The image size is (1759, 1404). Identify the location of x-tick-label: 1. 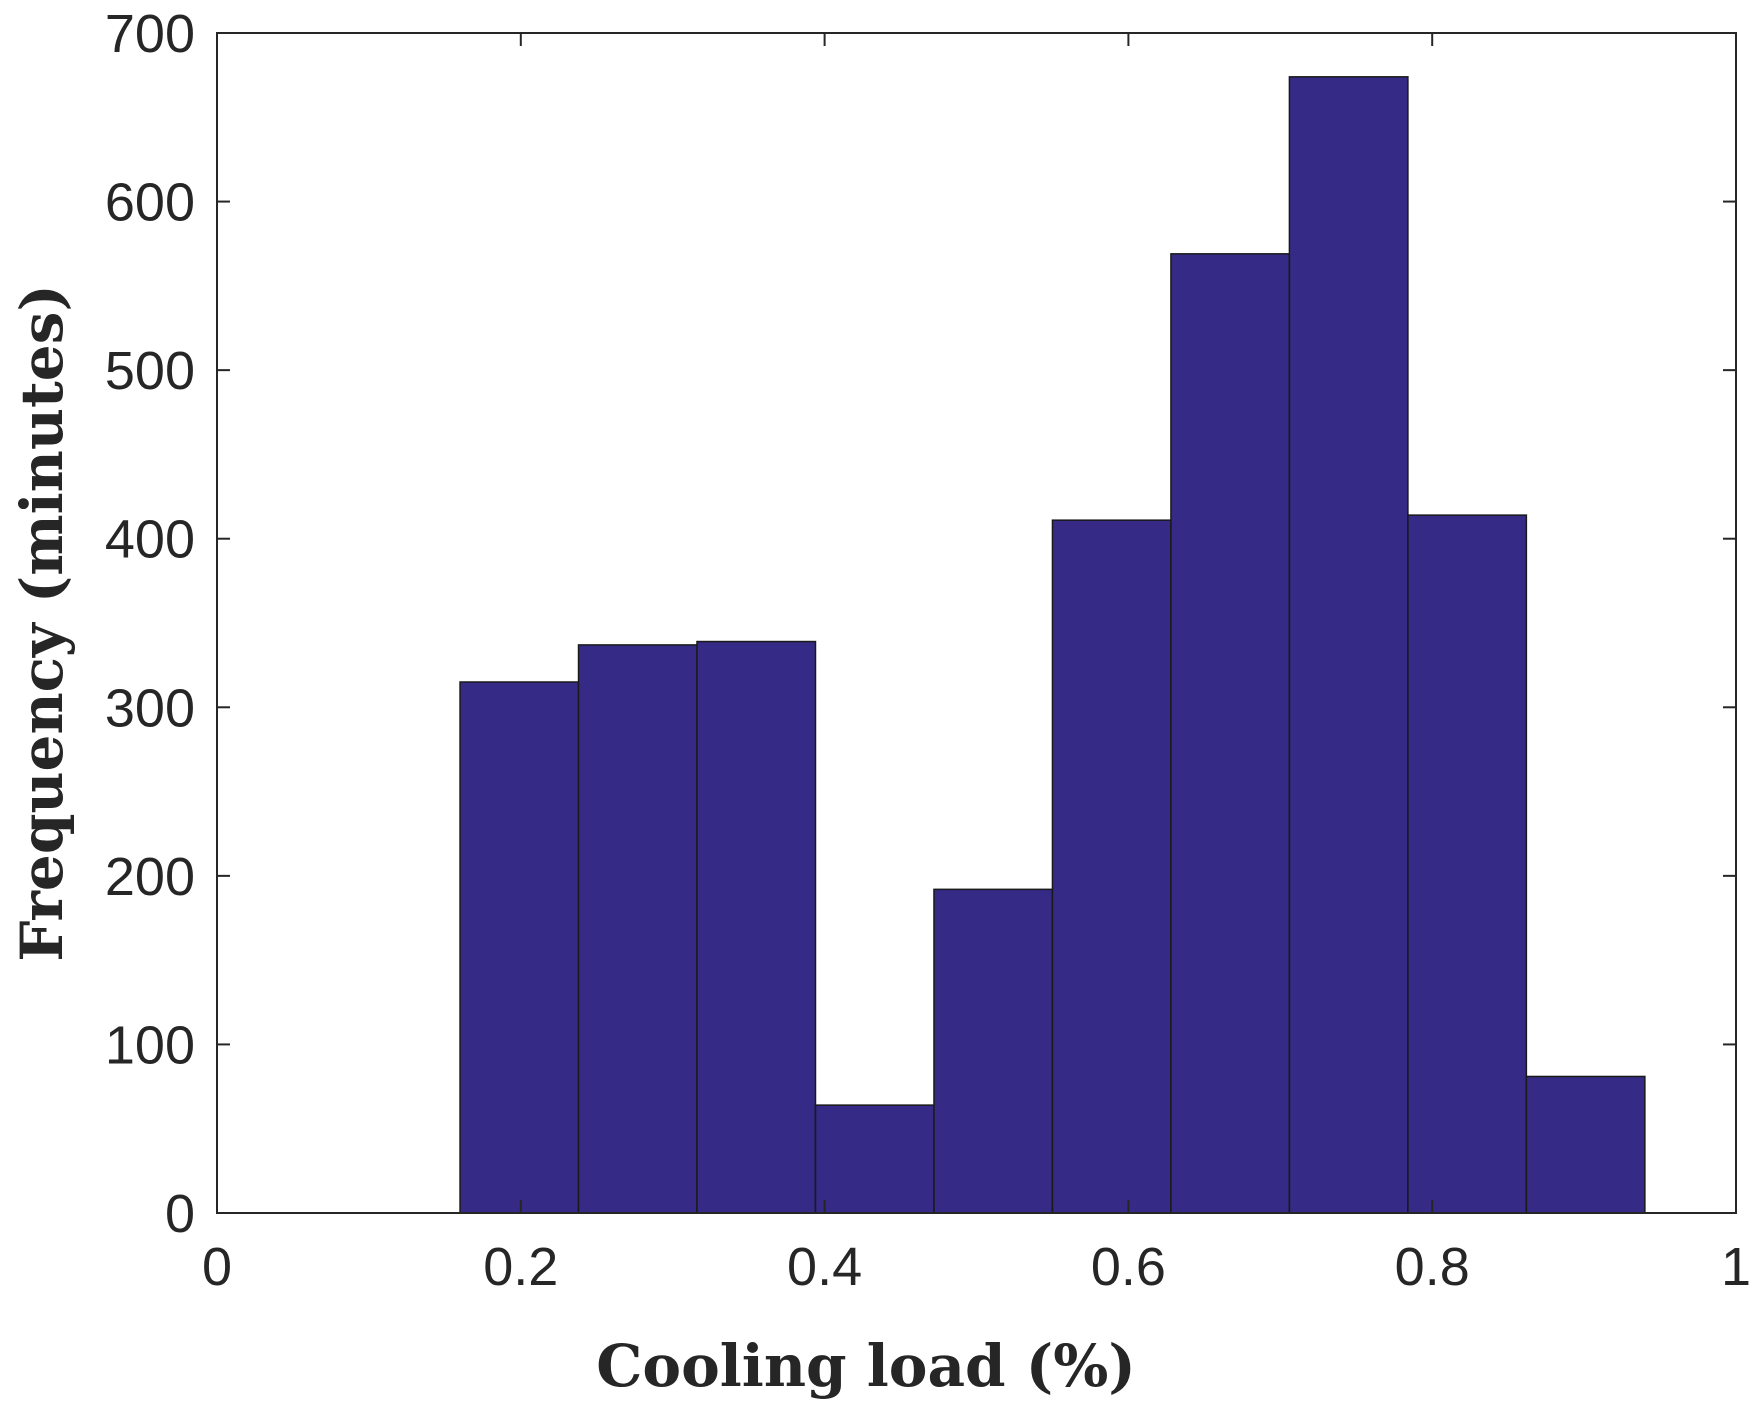
(1736, 1267).